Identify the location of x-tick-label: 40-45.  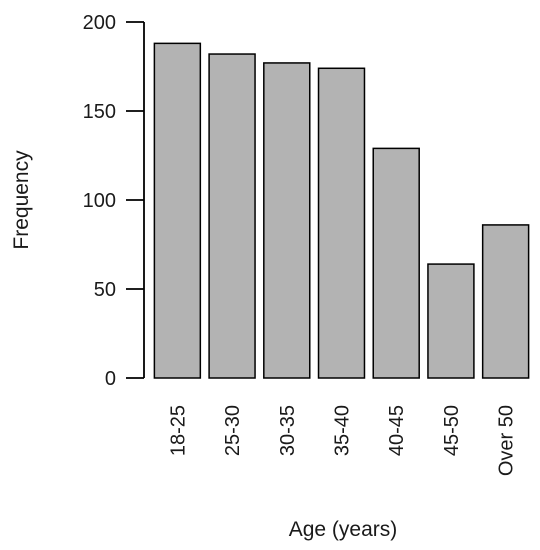
(397, 430).